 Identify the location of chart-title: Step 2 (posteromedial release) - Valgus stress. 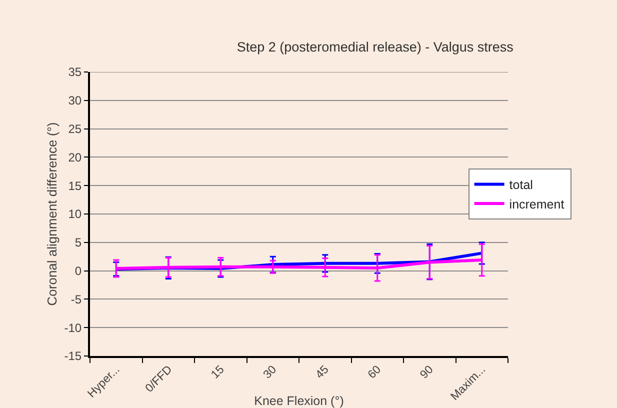
(375, 47).